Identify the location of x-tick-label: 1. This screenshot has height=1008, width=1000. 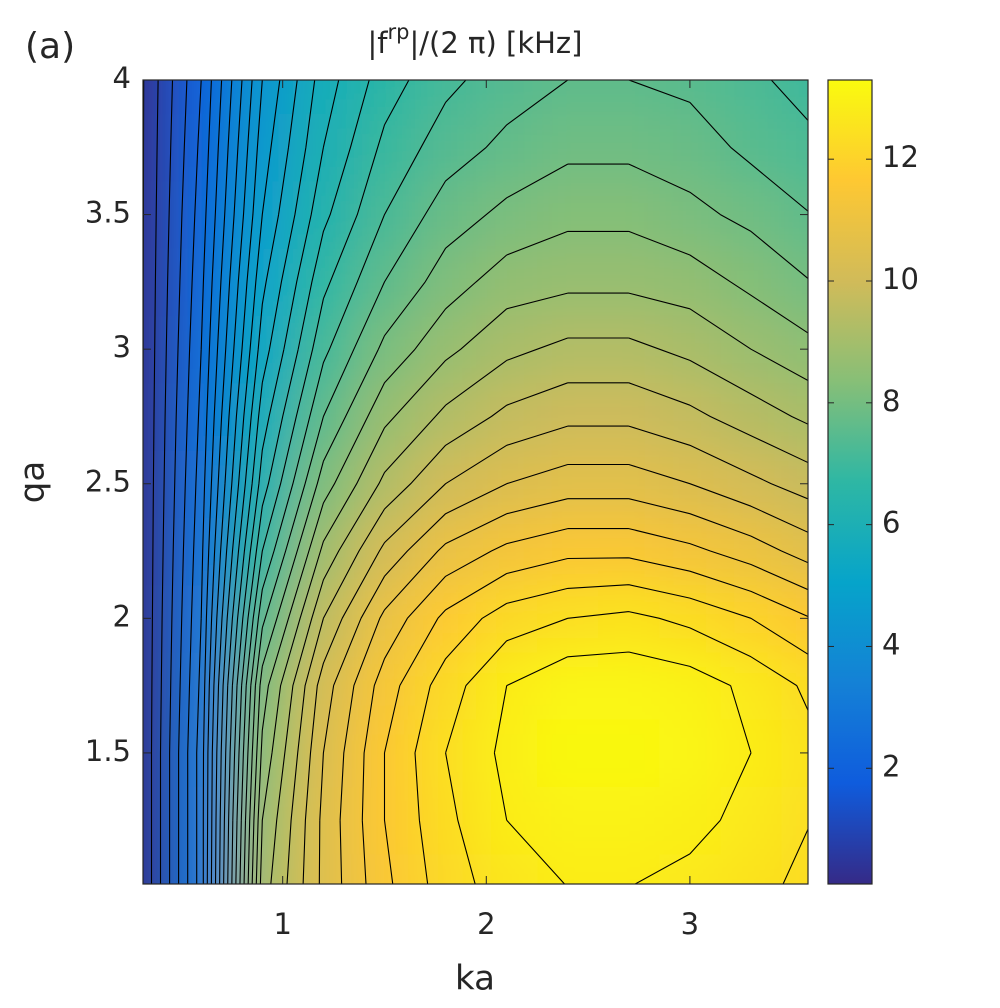
(282, 924).